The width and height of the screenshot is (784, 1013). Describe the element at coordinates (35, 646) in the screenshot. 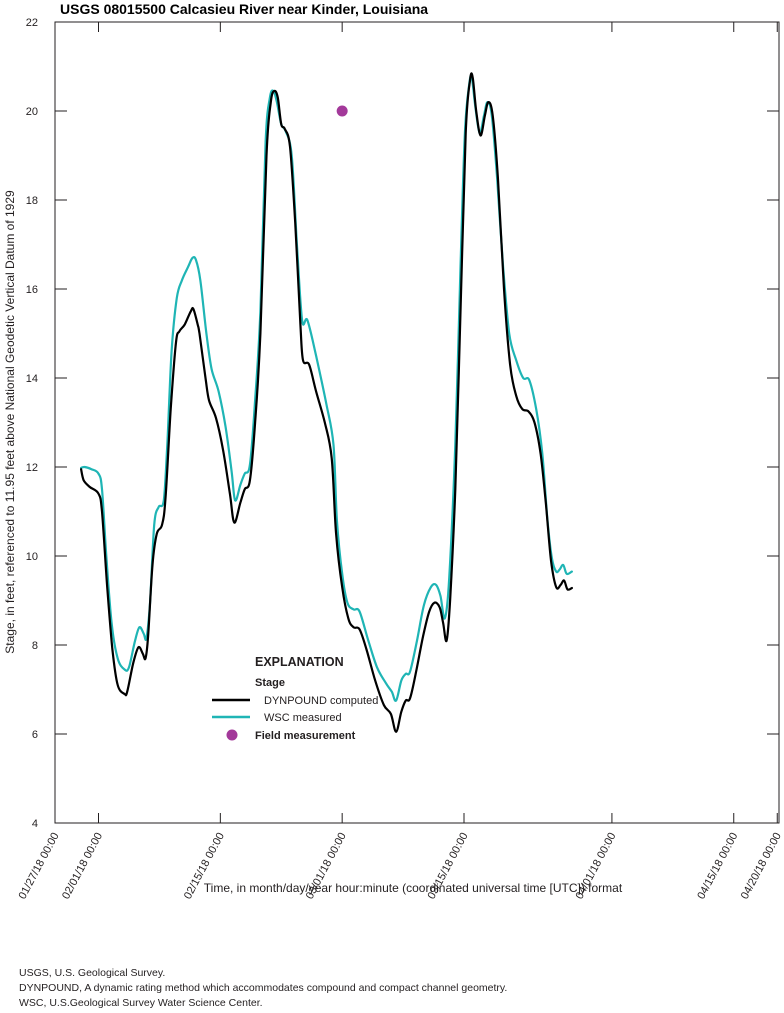

I see `y-tick-label: 8` at that location.